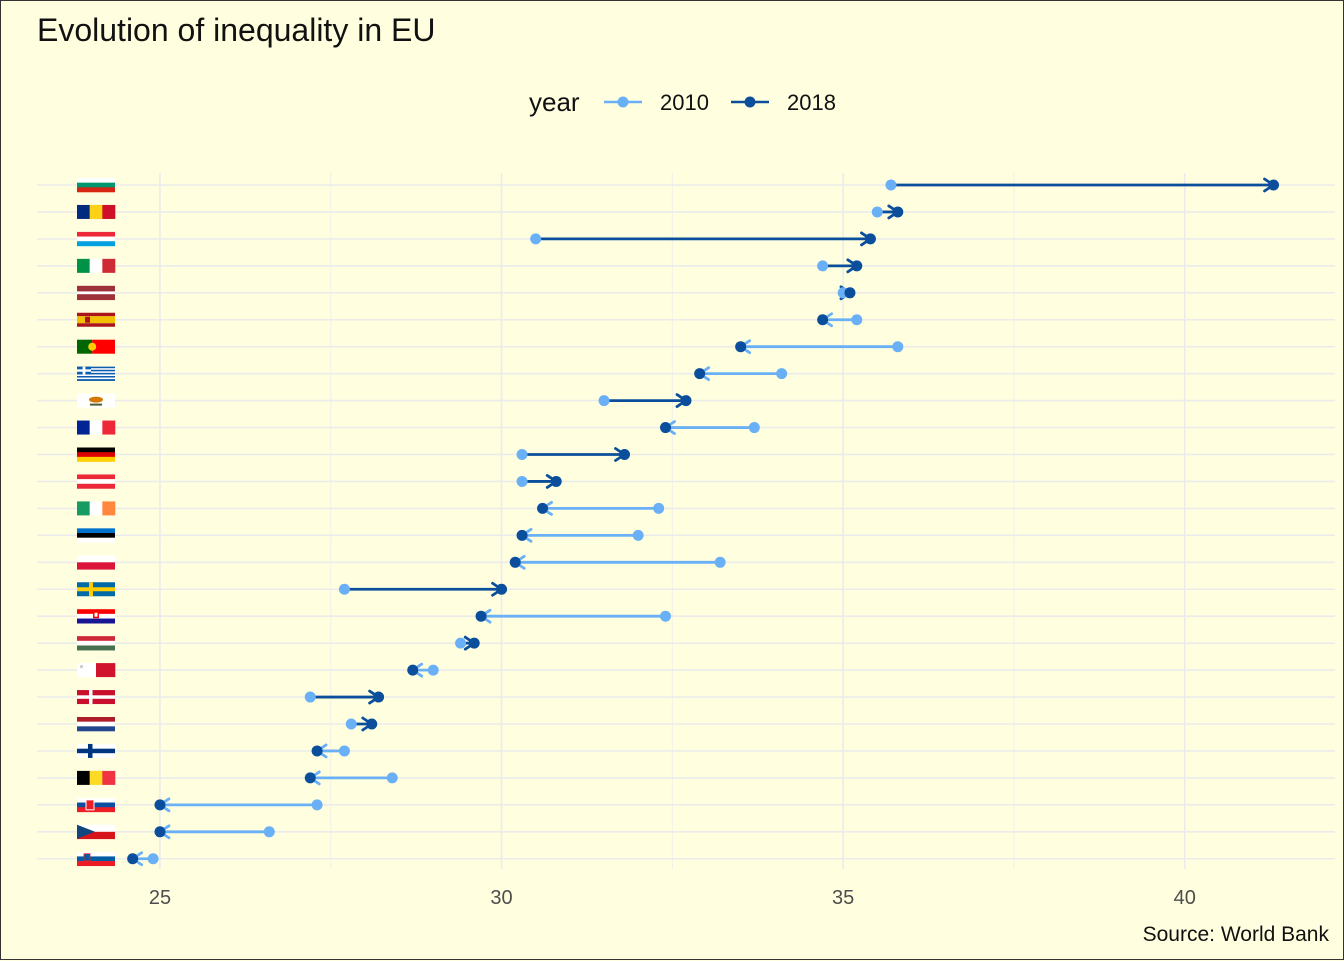 The image size is (1344, 961). I want to click on france-flag, so click(96, 427).